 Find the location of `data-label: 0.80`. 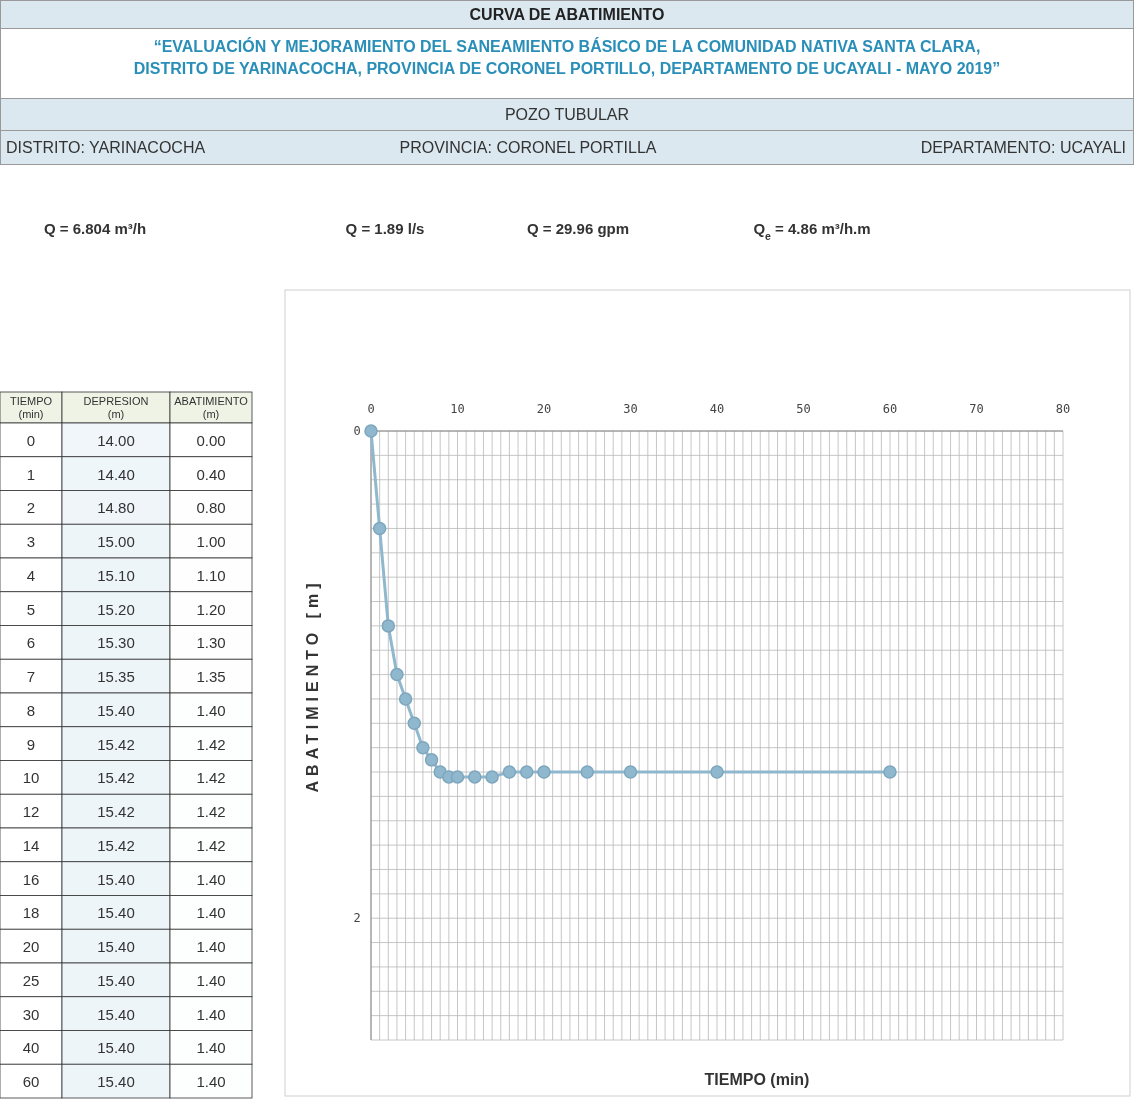

data-label: 0.80 is located at coordinates (211, 508).